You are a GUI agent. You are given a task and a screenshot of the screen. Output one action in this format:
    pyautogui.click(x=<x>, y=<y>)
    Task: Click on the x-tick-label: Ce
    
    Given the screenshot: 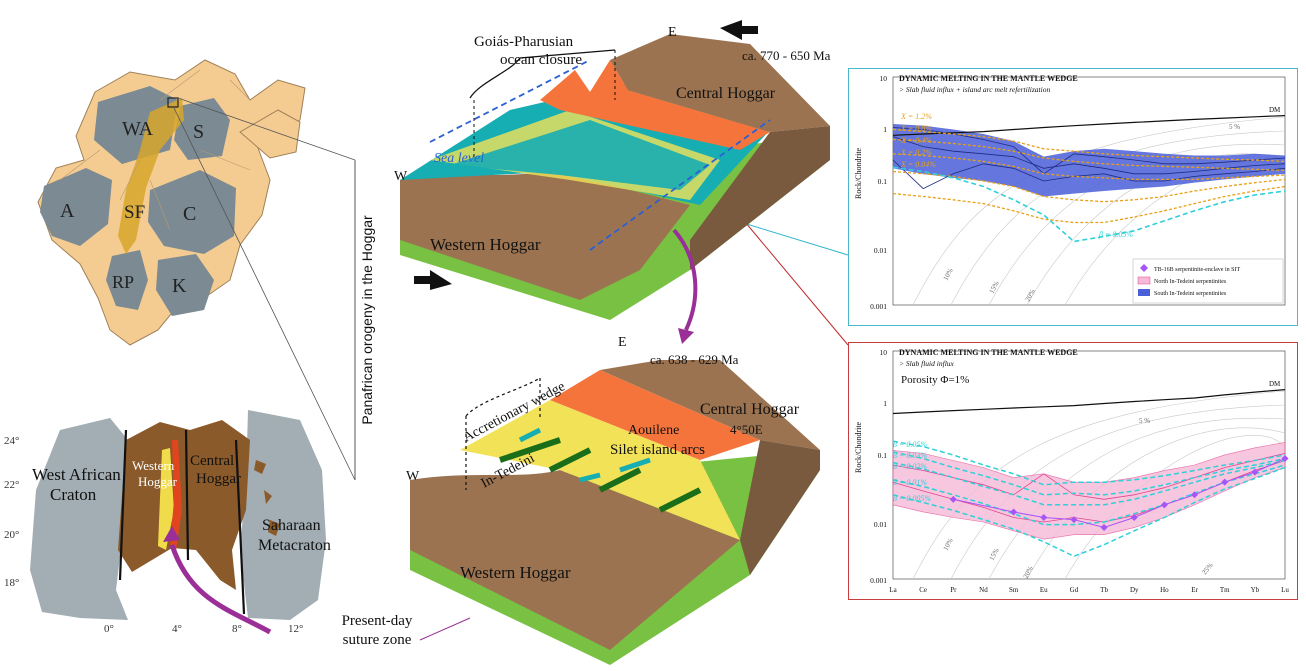 What is the action you would take?
    pyautogui.click(x=923, y=590)
    